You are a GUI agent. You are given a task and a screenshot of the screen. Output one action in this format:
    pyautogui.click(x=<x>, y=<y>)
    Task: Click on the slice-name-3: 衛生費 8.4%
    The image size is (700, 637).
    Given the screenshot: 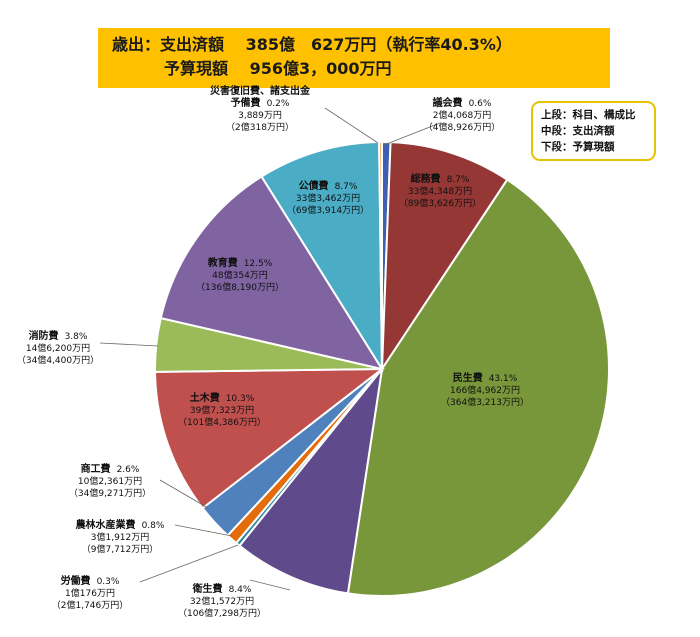 What is the action you would take?
    pyautogui.click(x=222, y=588)
    